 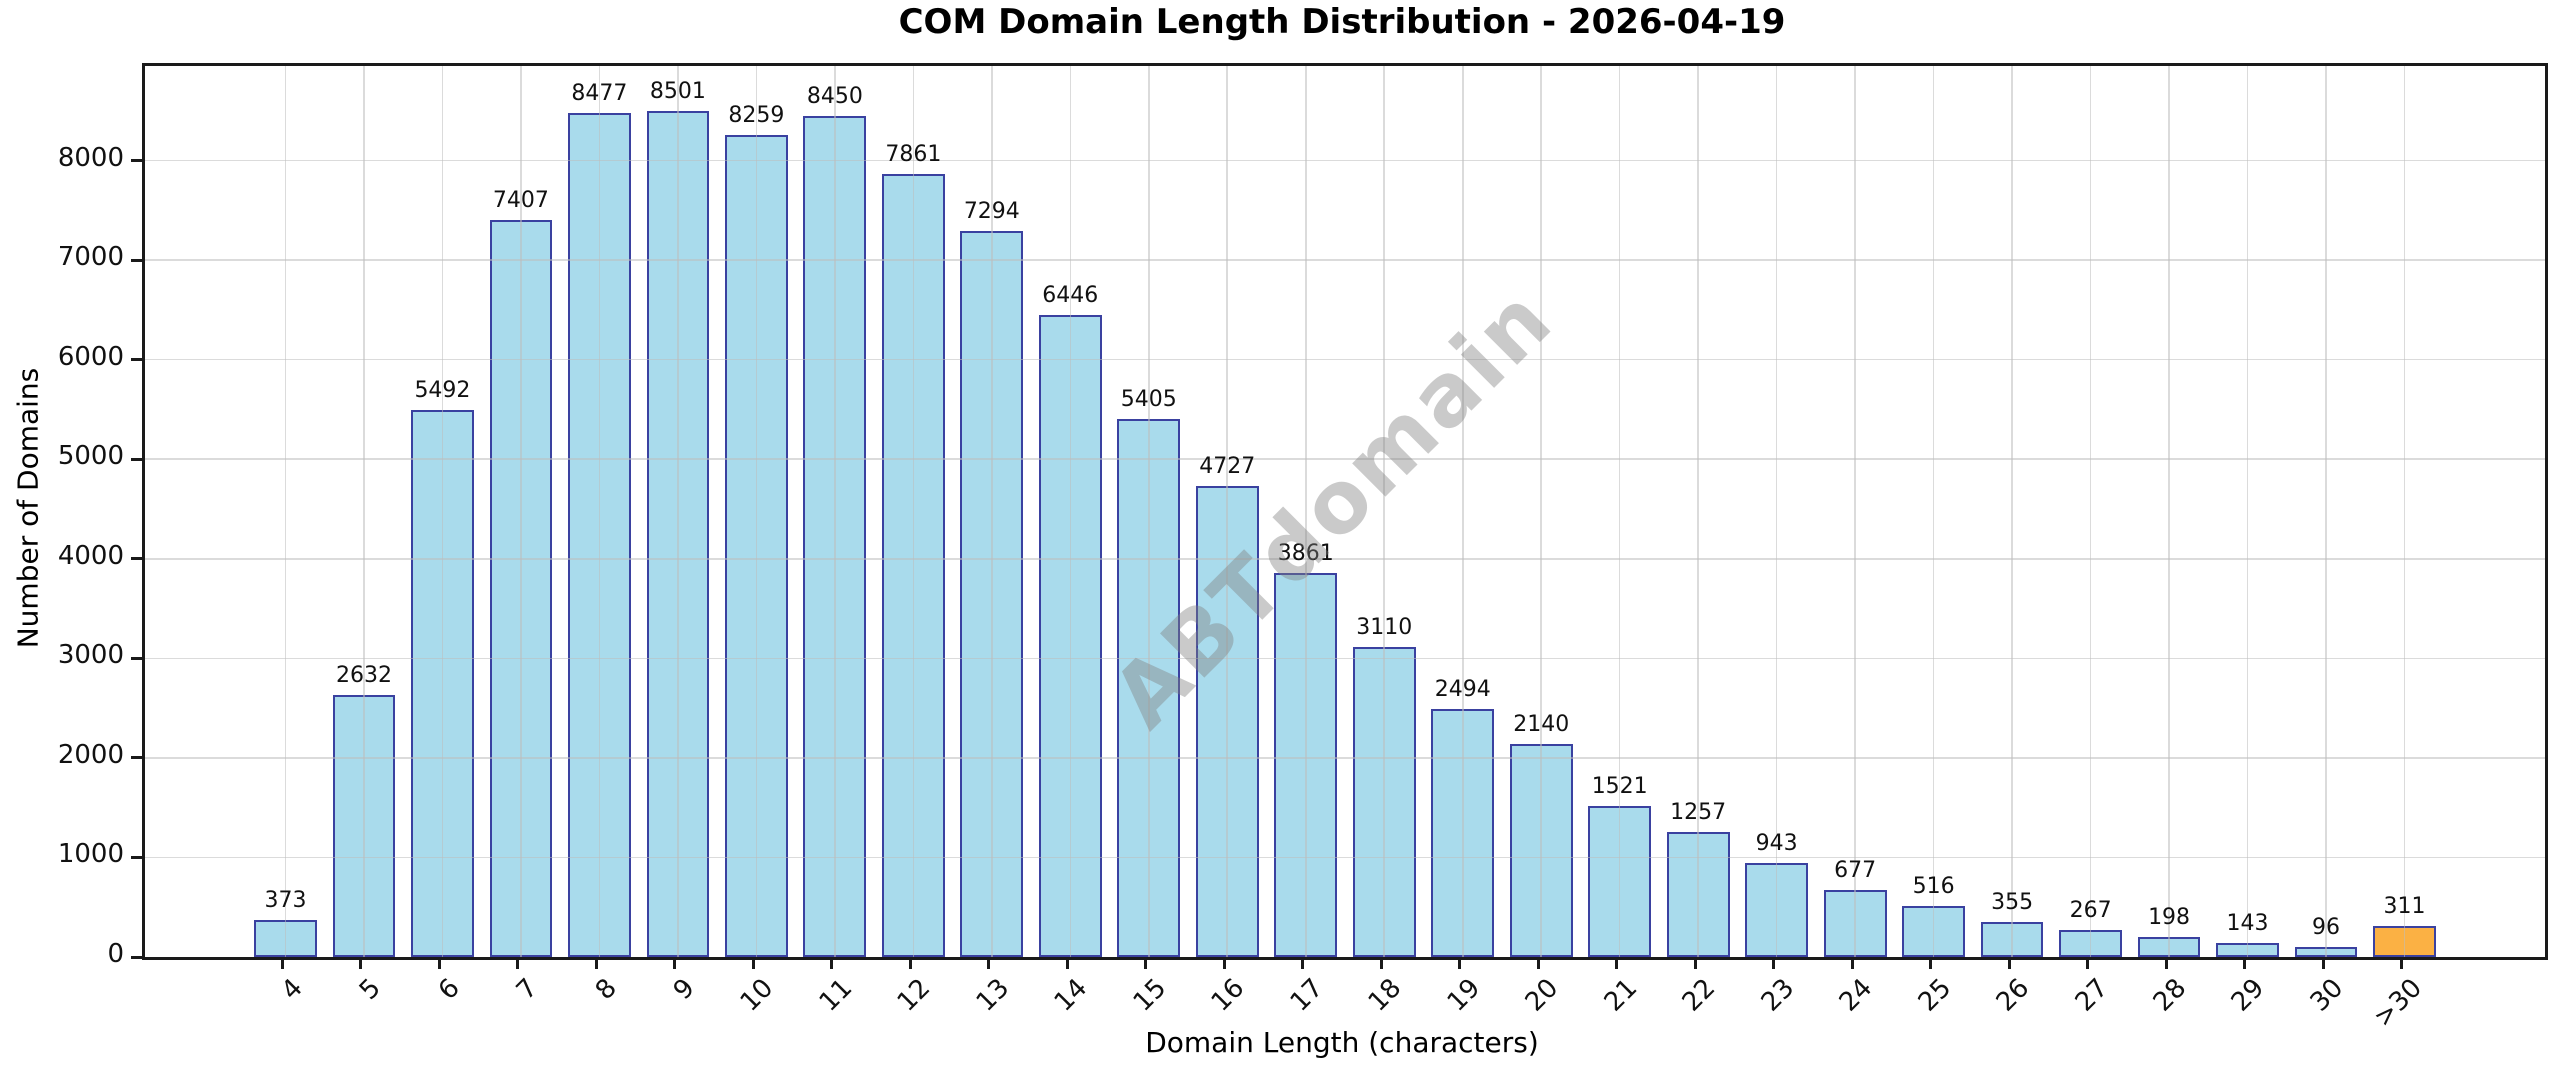 I want to click on x-tick-label: 5, so click(x=371, y=989).